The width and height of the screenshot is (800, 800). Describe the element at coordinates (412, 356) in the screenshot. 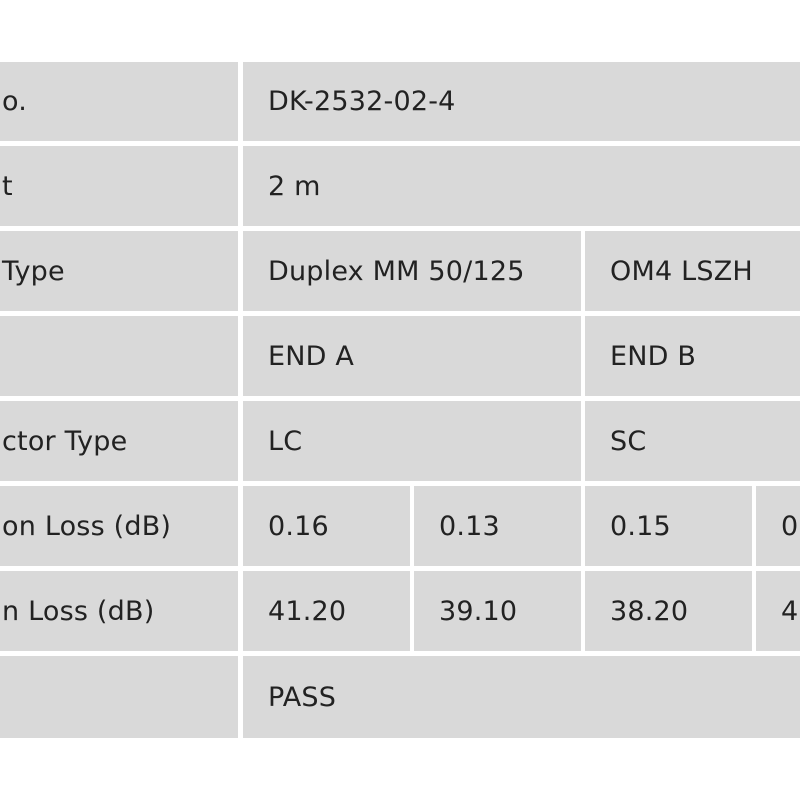

I see `value-cell: END A` at that location.